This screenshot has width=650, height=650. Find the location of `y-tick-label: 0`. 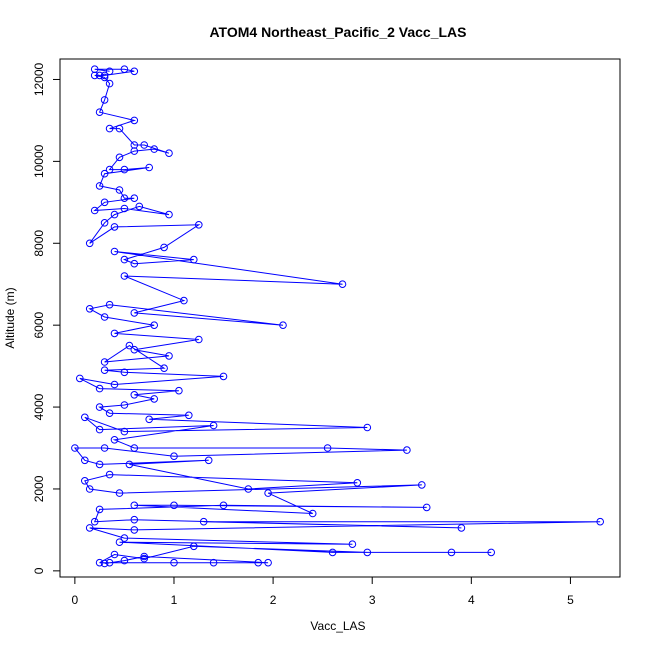

y-tick-label: 0 is located at coordinates (39, 570).